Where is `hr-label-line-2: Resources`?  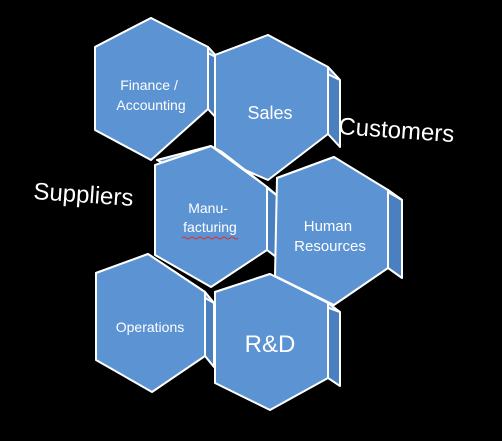
hr-label-line-2: Resources is located at coordinates (330, 246).